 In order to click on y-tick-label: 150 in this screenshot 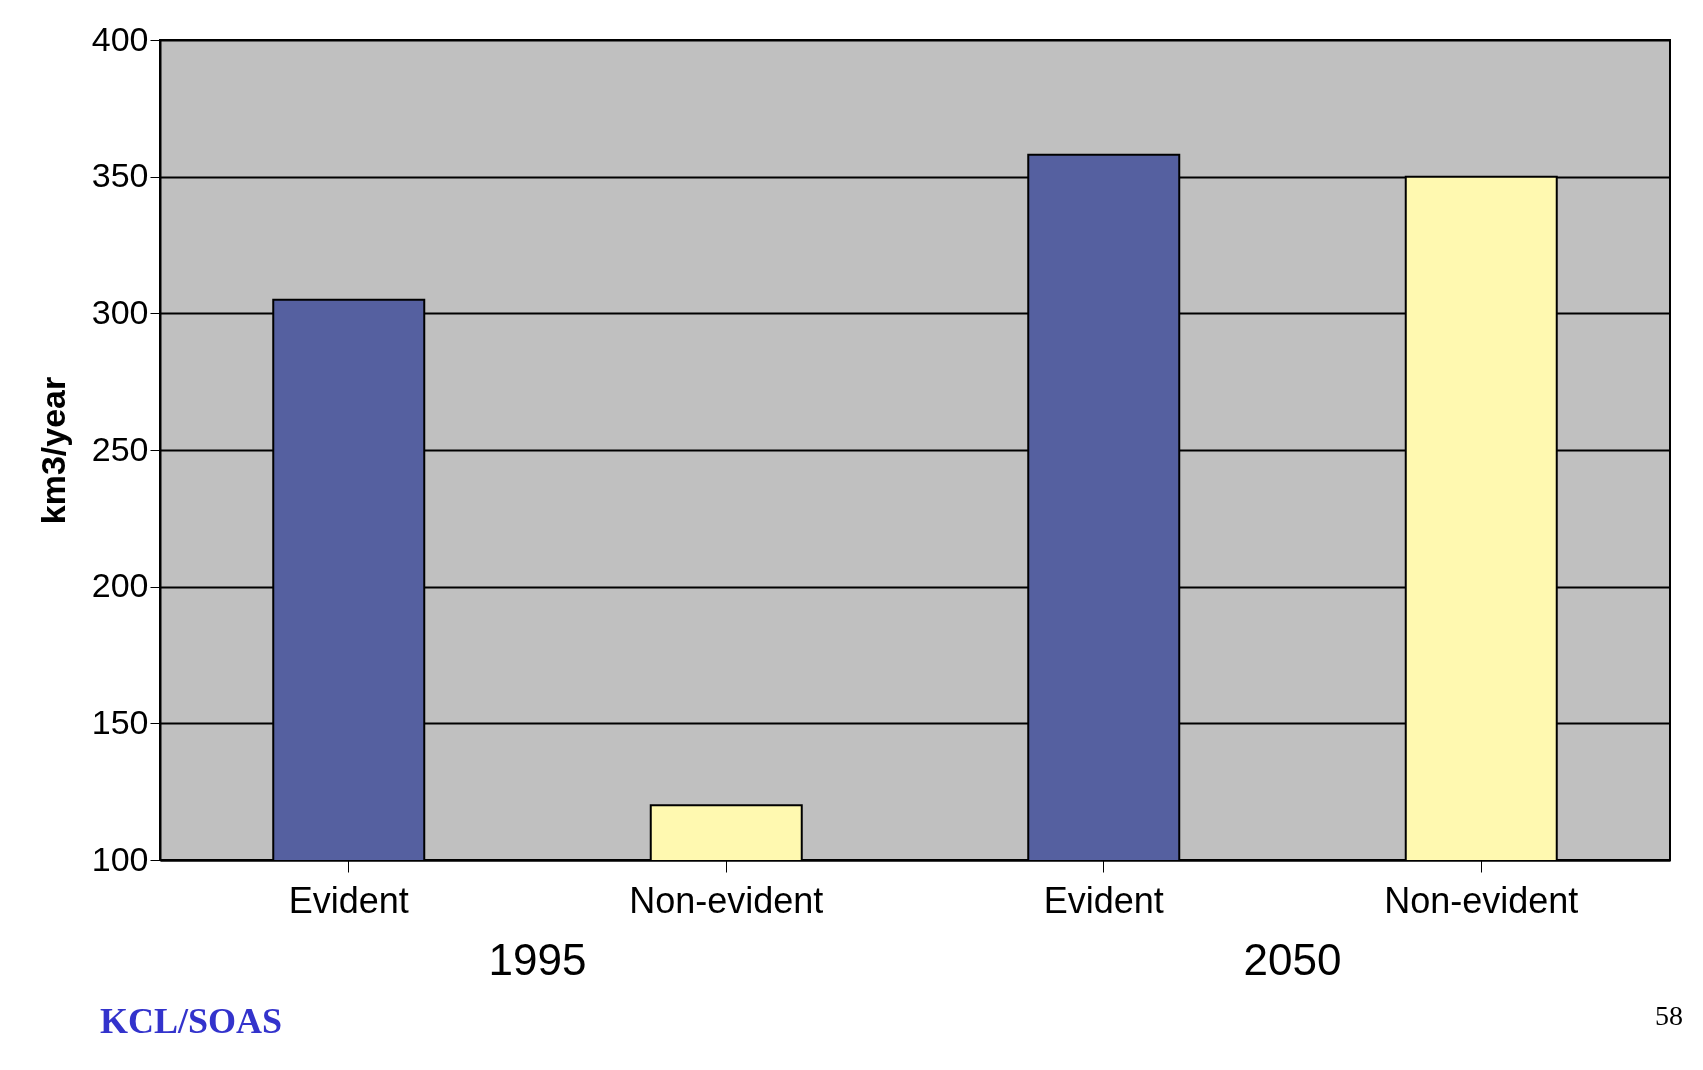, I will do `click(120, 721)`.